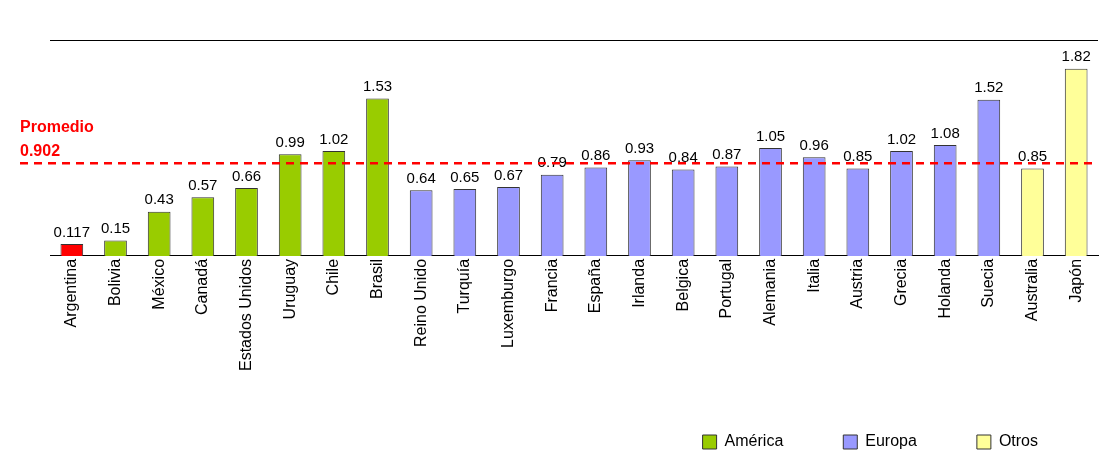 This screenshot has width=1108, height=460. I want to click on data-label: 0.93, so click(639, 147).